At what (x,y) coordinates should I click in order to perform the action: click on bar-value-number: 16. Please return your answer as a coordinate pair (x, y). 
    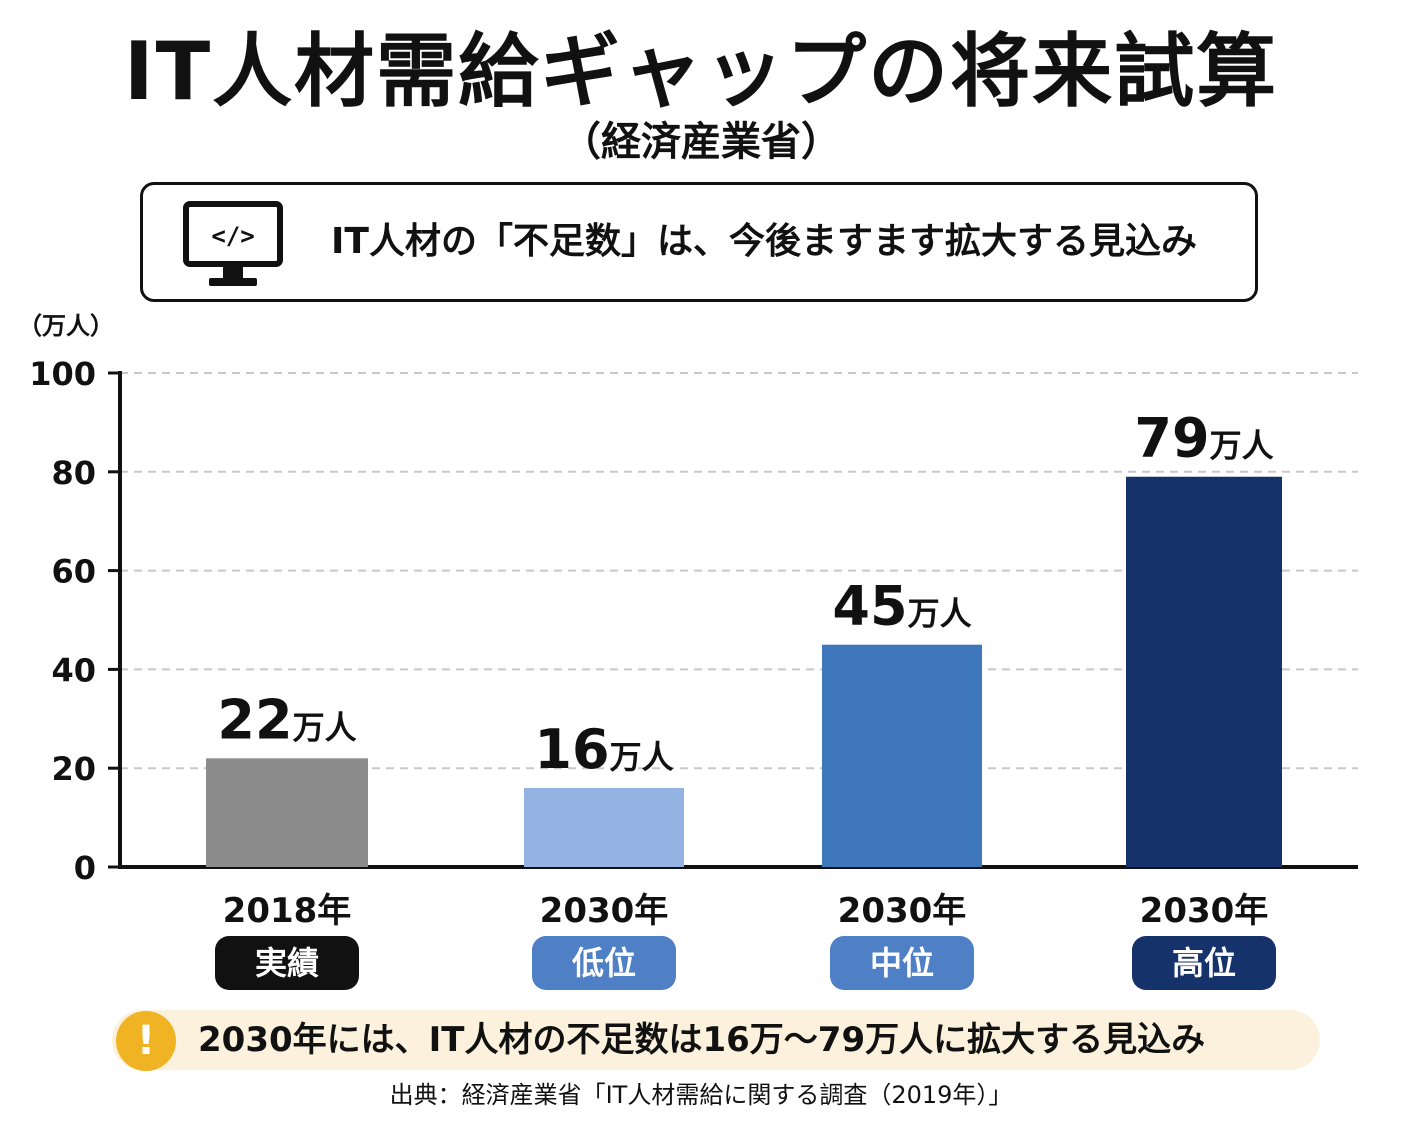
    Looking at the image, I should click on (571, 749).